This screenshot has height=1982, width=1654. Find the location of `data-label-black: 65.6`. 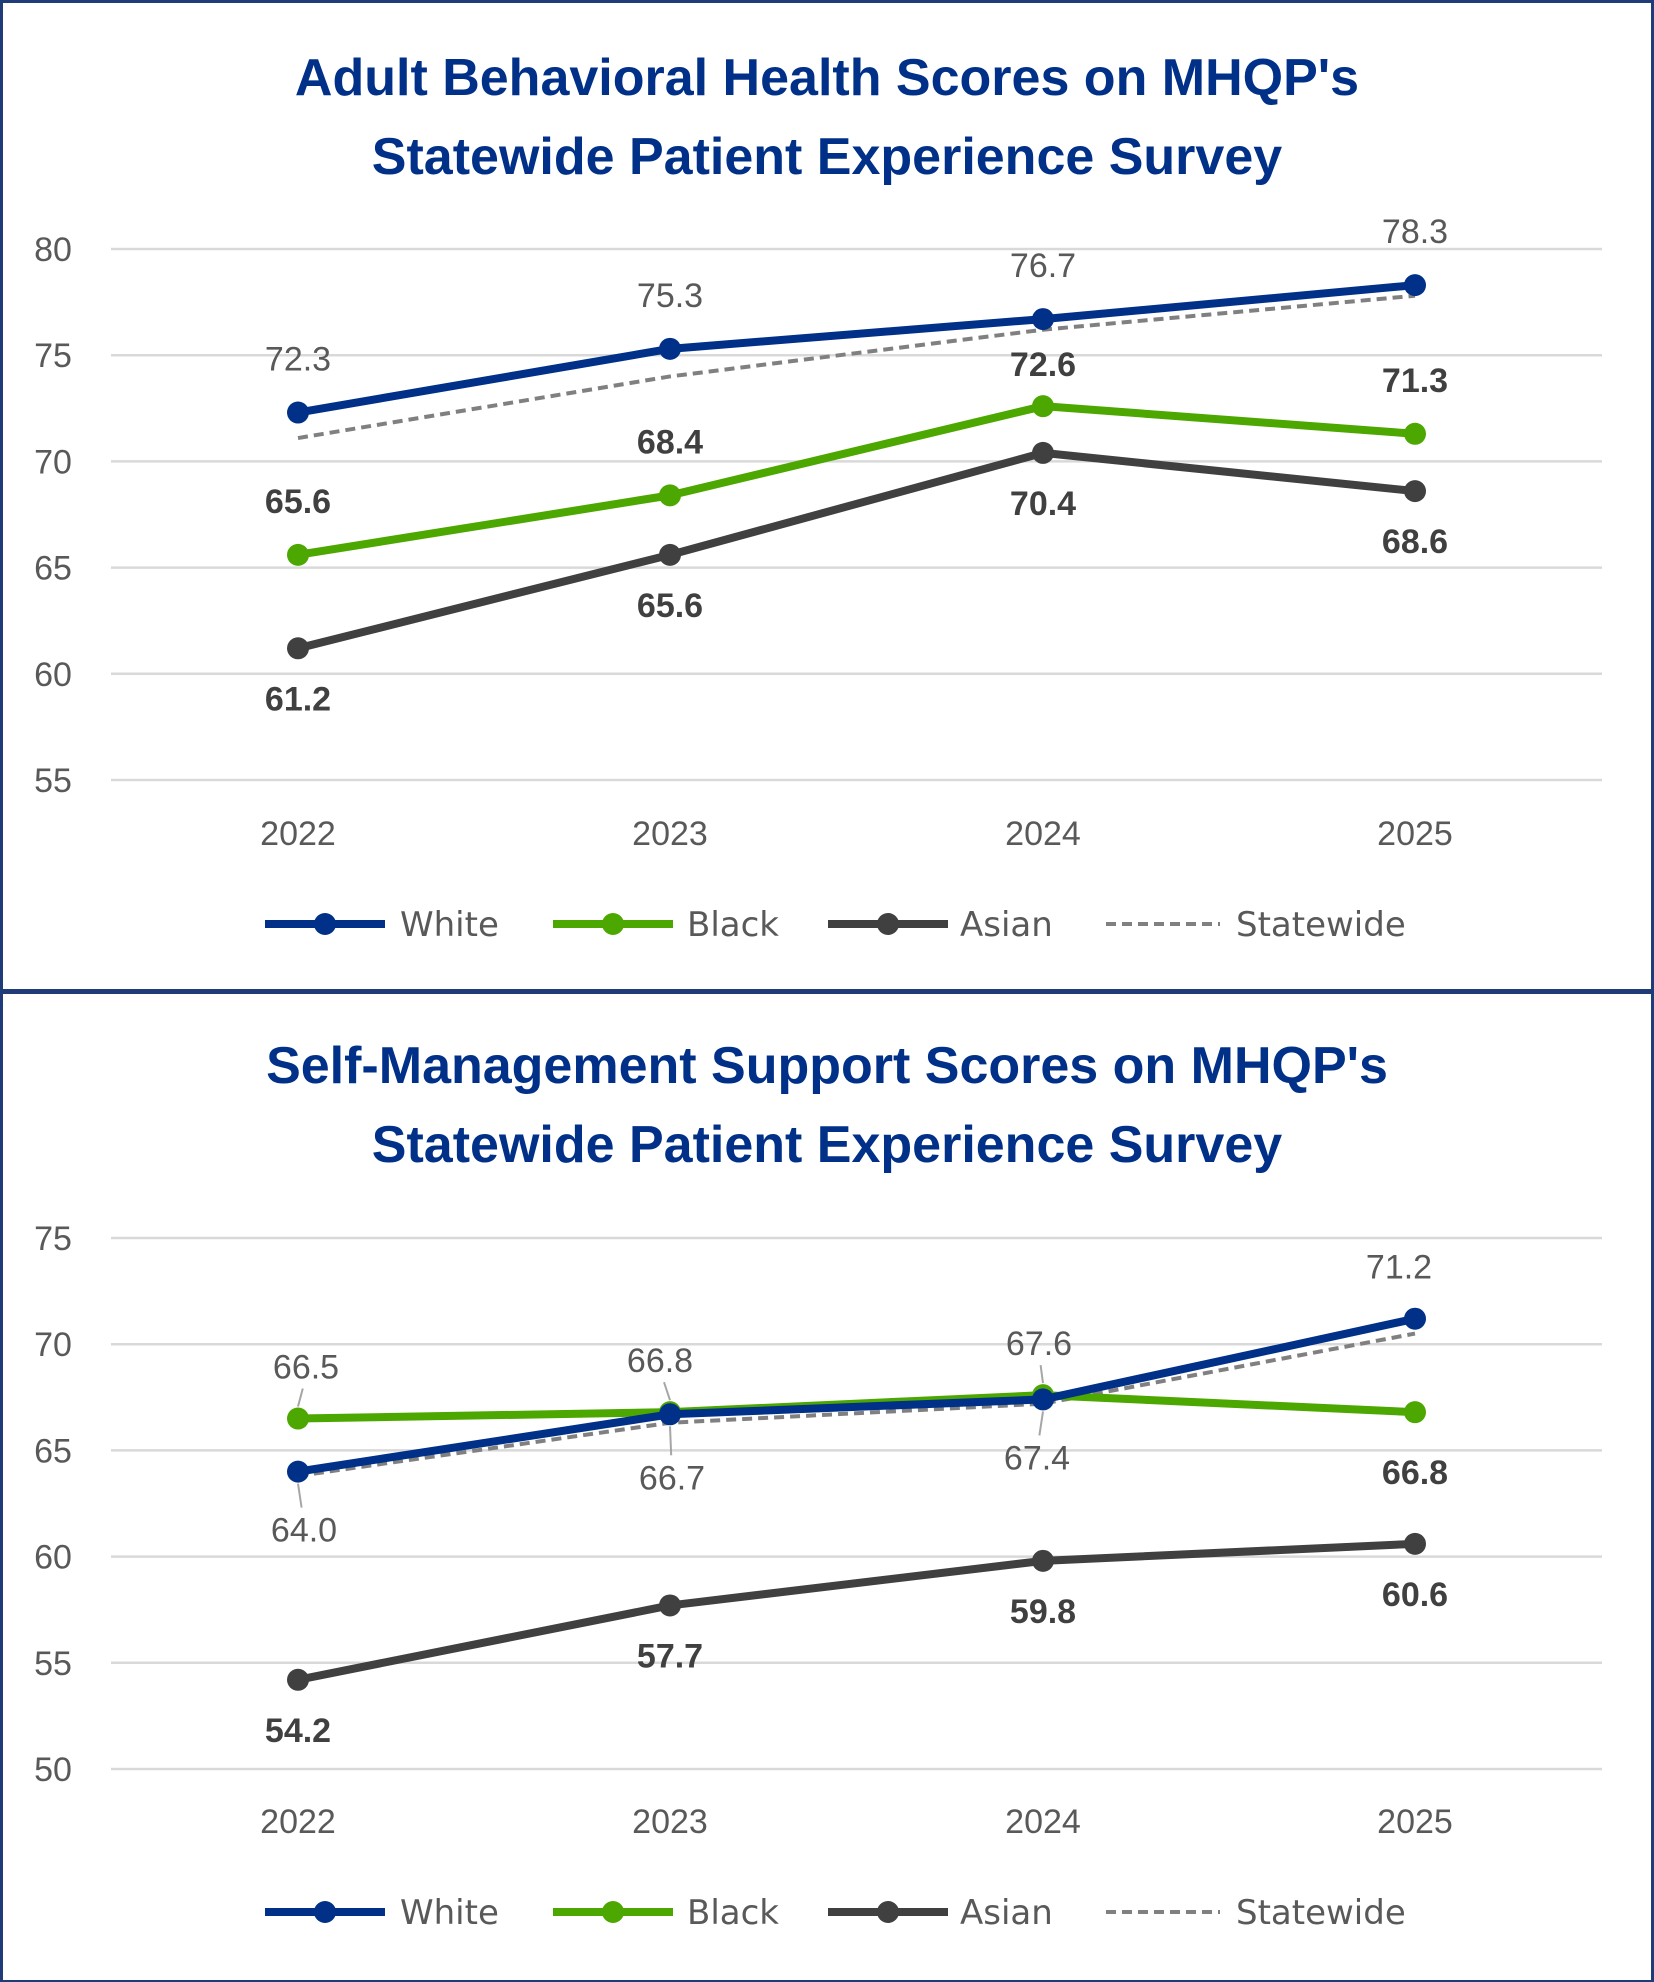

data-label-black: 65.6 is located at coordinates (298, 502).